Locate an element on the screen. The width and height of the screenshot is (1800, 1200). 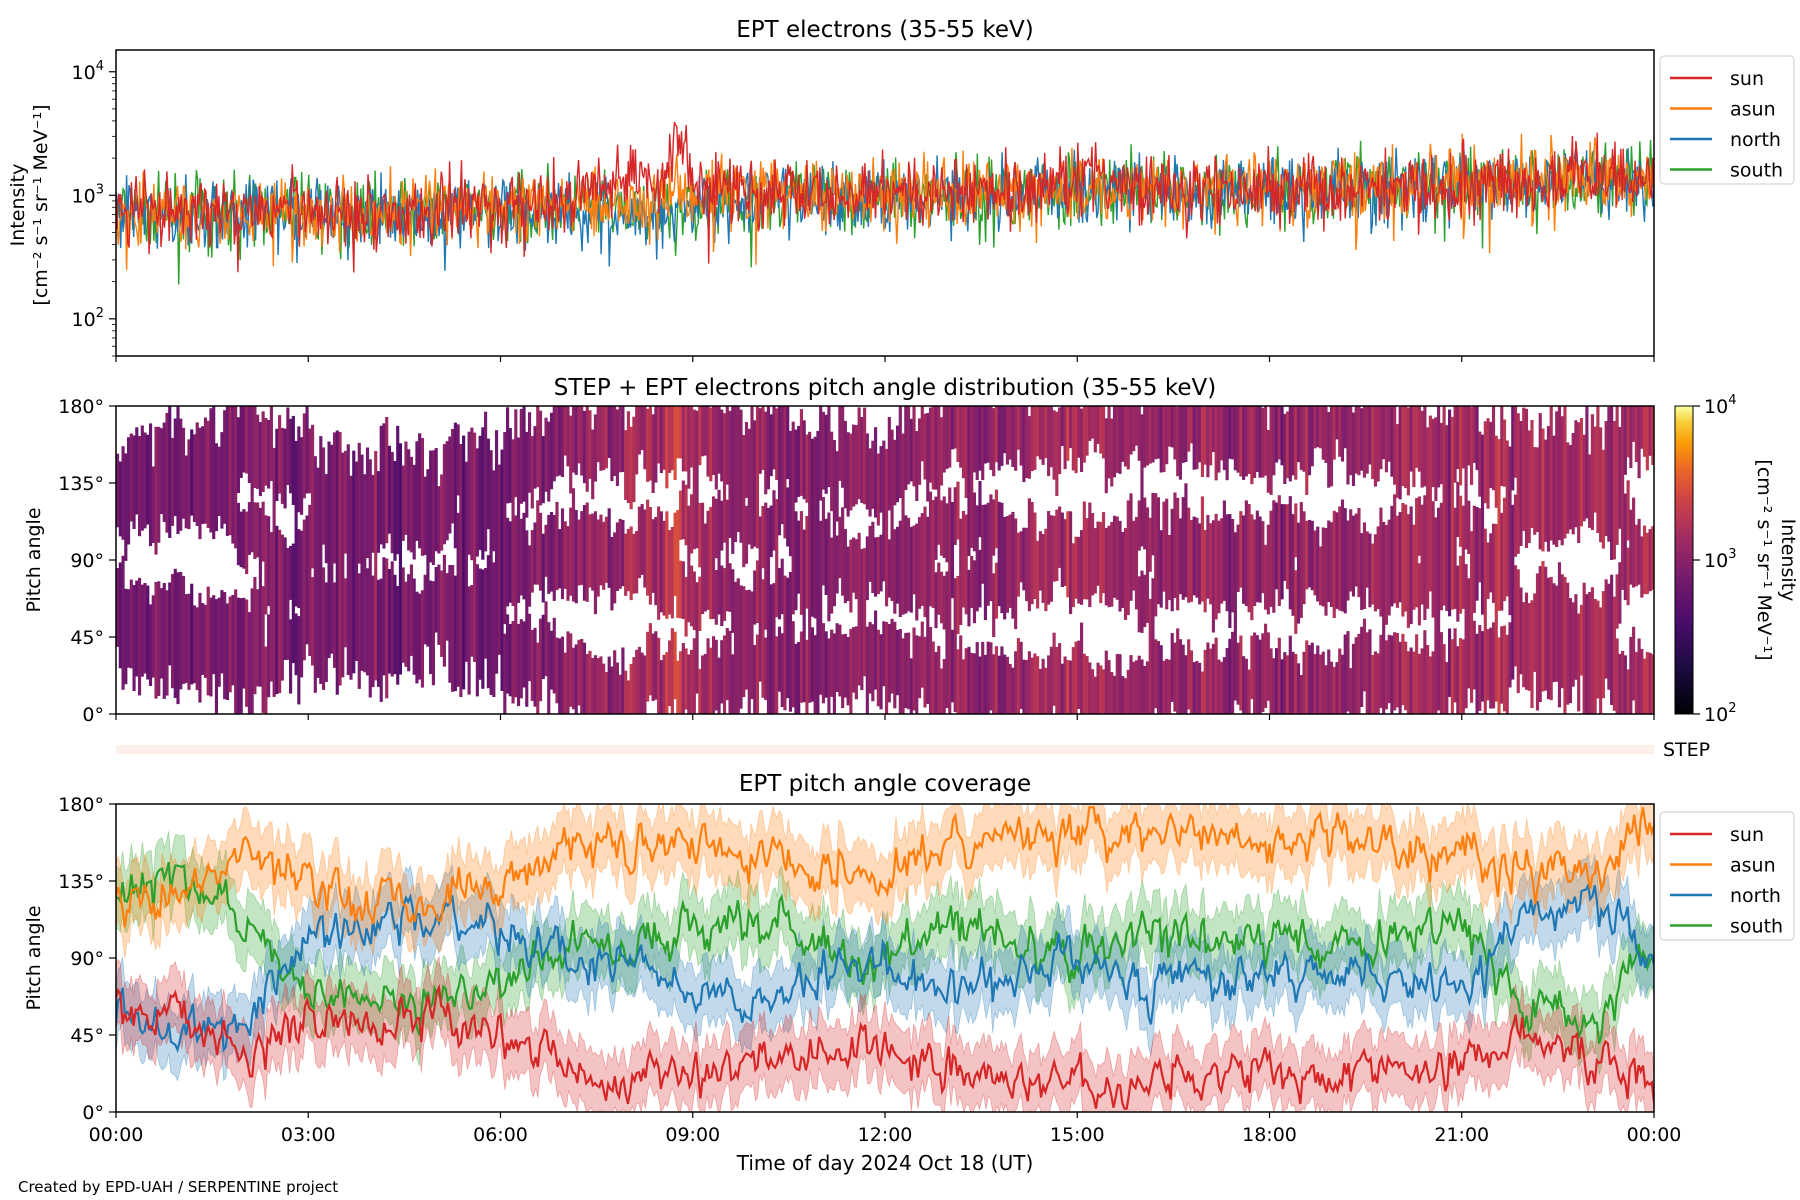
x-tick-label: 00:00 is located at coordinates (1654, 1135).